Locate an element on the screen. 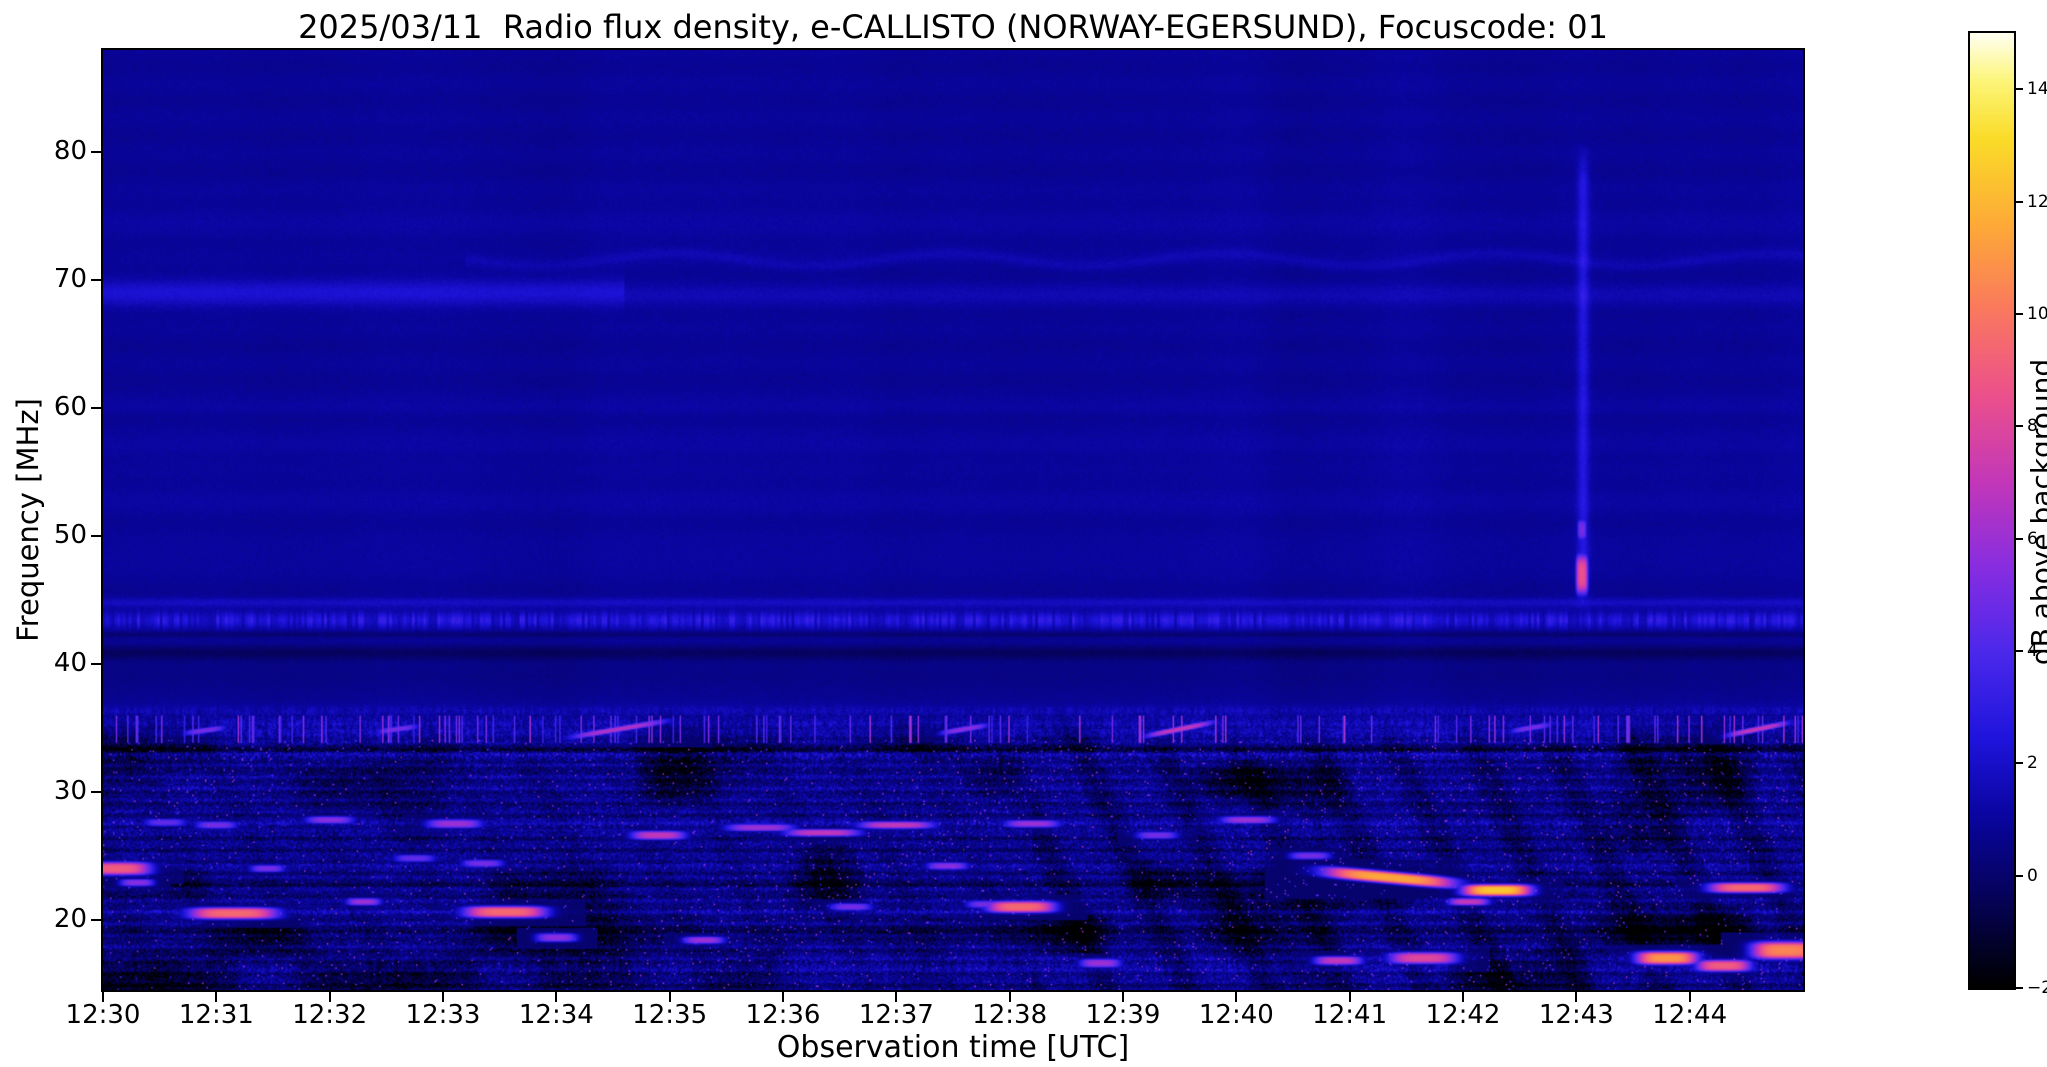 Image resolution: width=2047 pixels, height=1067 pixels. colorbar-tick-label: 6 is located at coordinates (2032, 538).